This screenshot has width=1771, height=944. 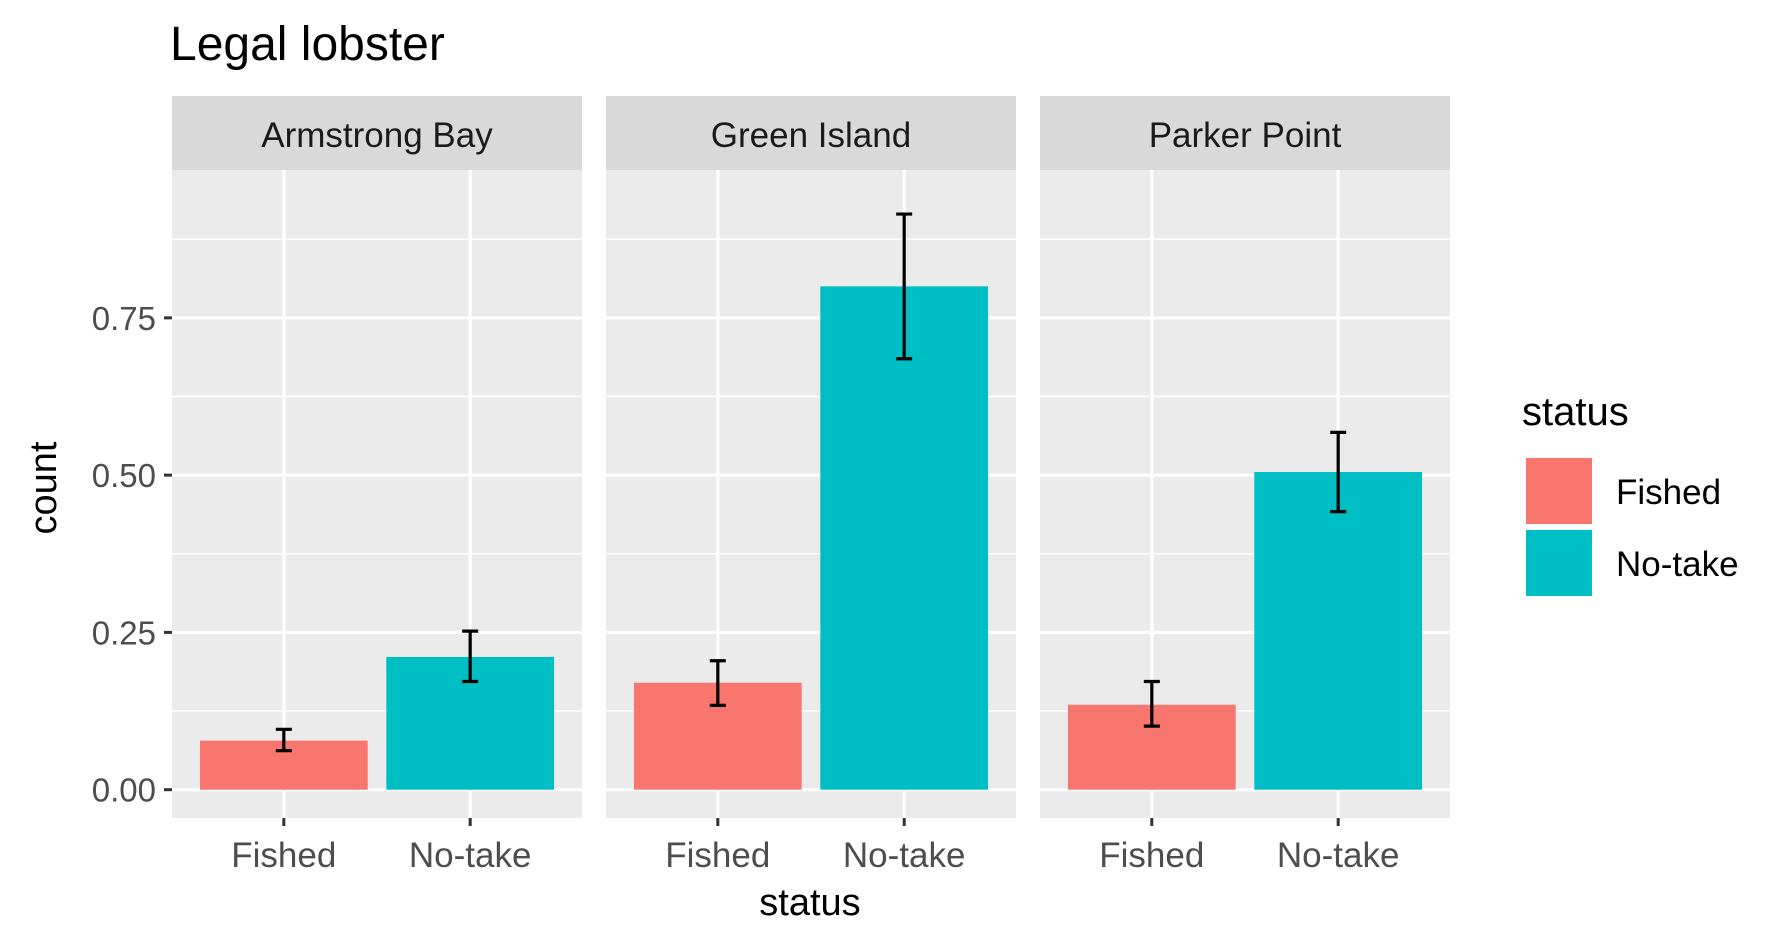 What do you see at coordinates (124, 790) in the screenshot?
I see `y-tick-label: 0.00` at bounding box center [124, 790].